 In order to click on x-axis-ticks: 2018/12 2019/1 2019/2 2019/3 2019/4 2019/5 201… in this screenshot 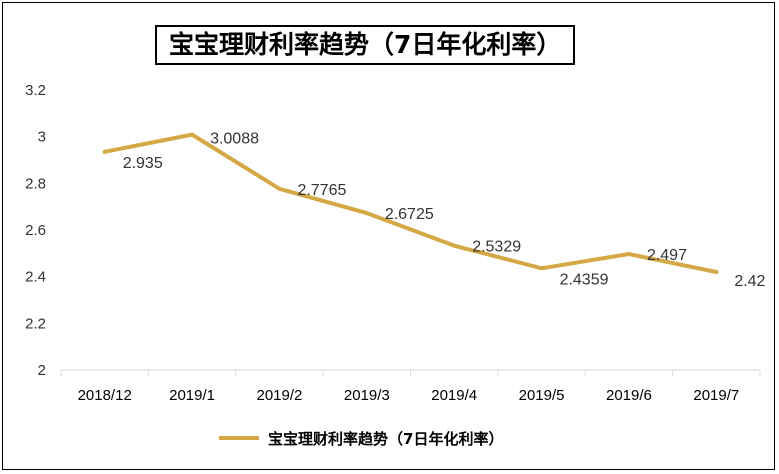, I will do `click(410, 387)`.